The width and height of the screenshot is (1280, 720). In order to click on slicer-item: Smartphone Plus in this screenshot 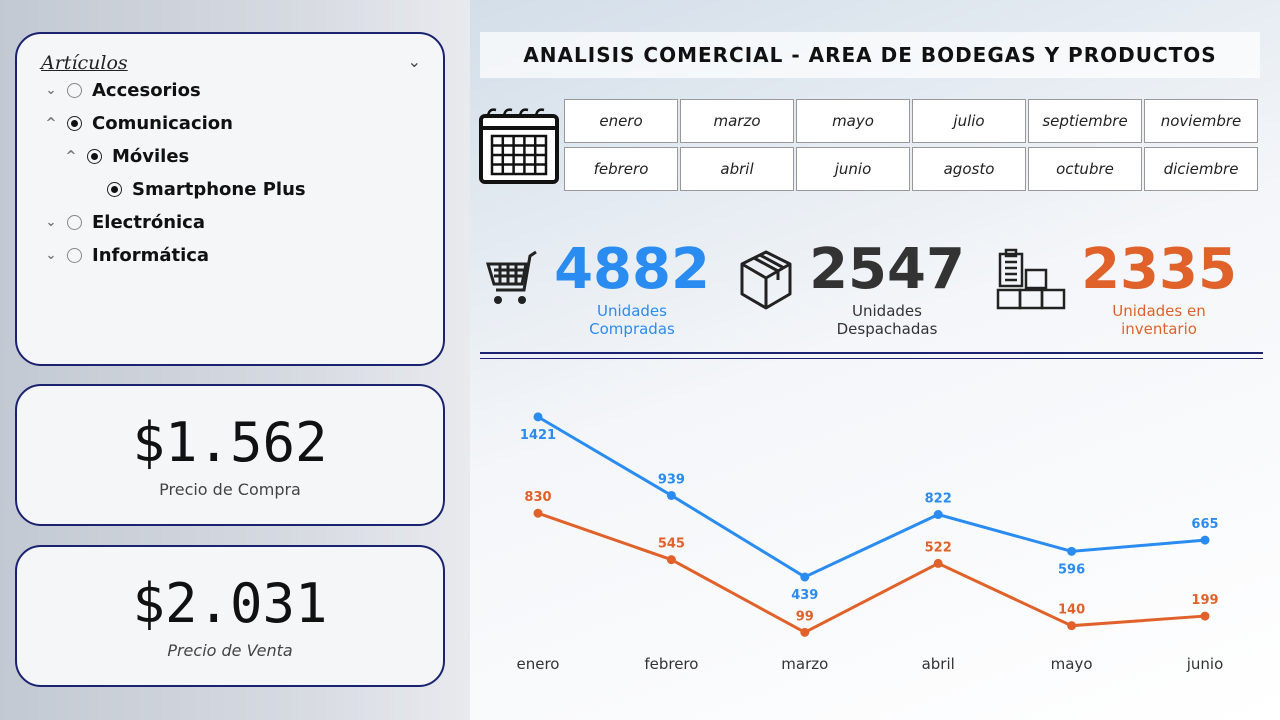, I will do `click(230, 189)`.